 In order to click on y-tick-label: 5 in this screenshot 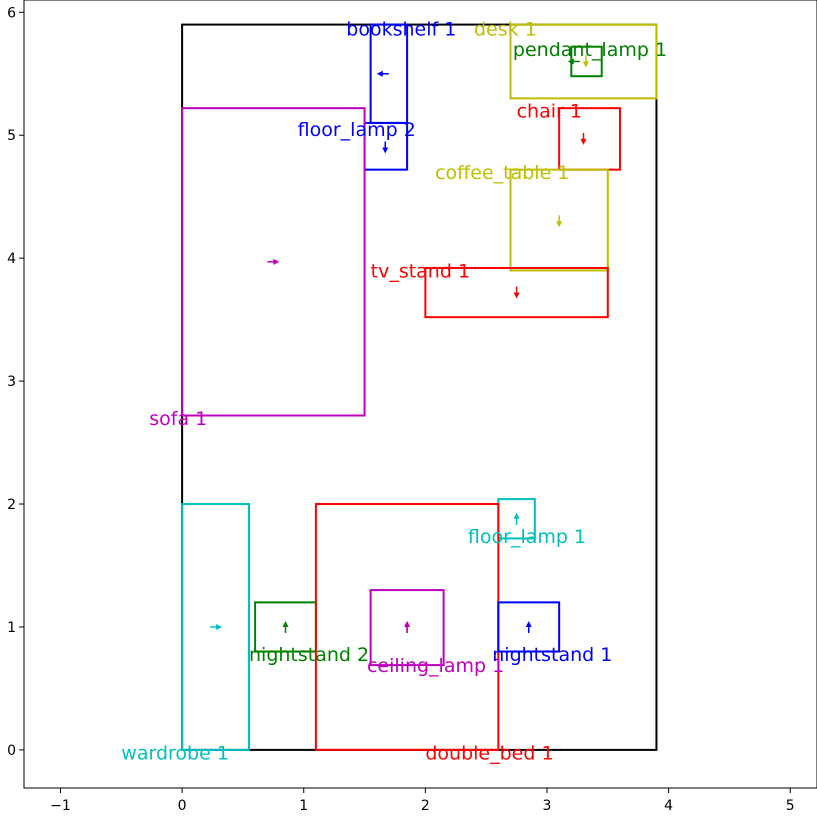, I will do `click(11, 136)`.